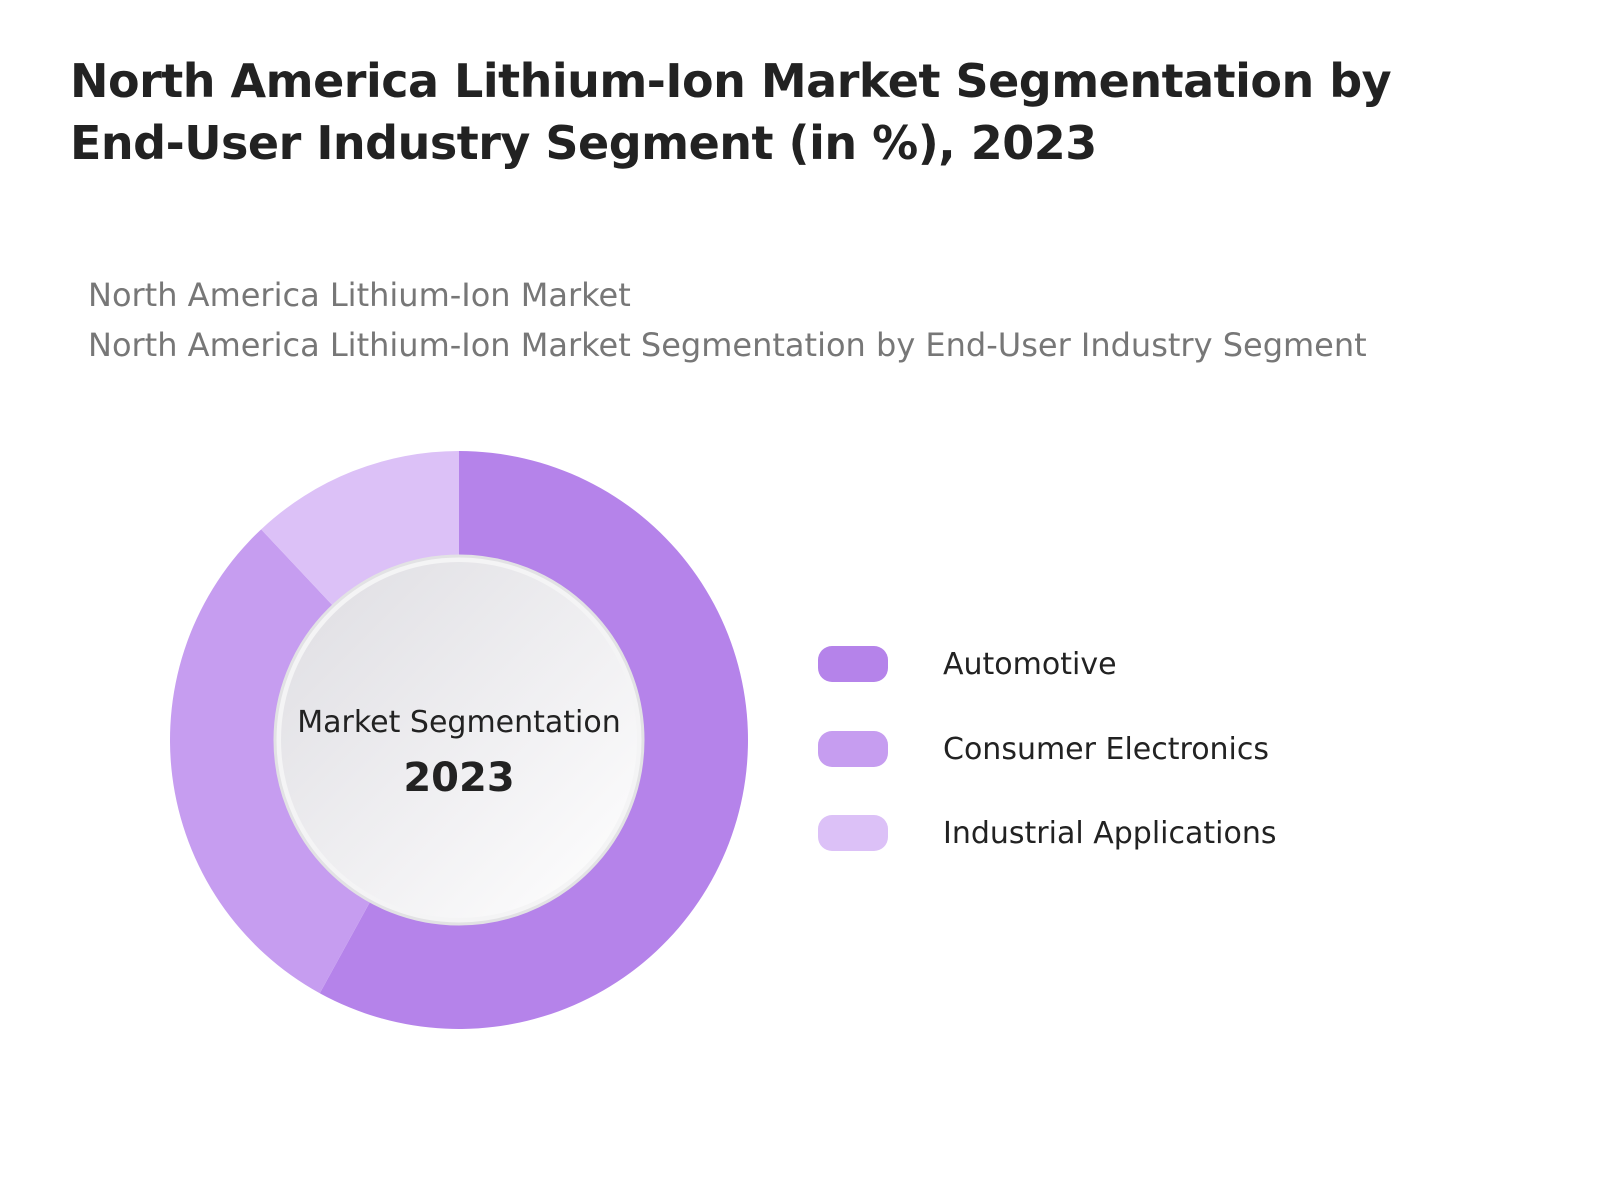 This screenshot has height=1200, width=1600. What do you see at coordinates (359, 295) in the screenshot?
I see `chart-subtitle-market: North America Lithium-Ion Market` at bounding box center [359, 295].